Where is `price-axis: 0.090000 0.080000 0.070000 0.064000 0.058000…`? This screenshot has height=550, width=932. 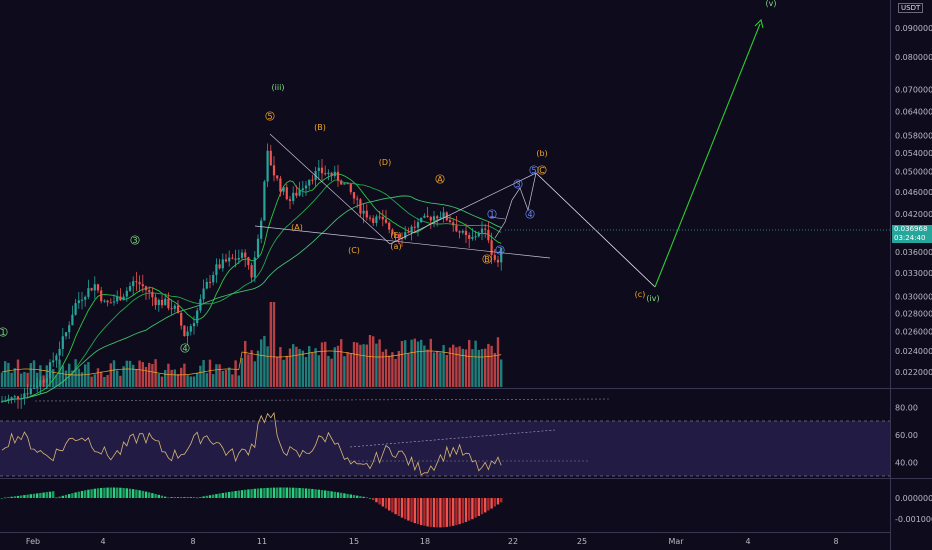
price-axis: 0.090000 0.080000 0.070000 0.064000 0.058000… is located at coordinates (913, 200).